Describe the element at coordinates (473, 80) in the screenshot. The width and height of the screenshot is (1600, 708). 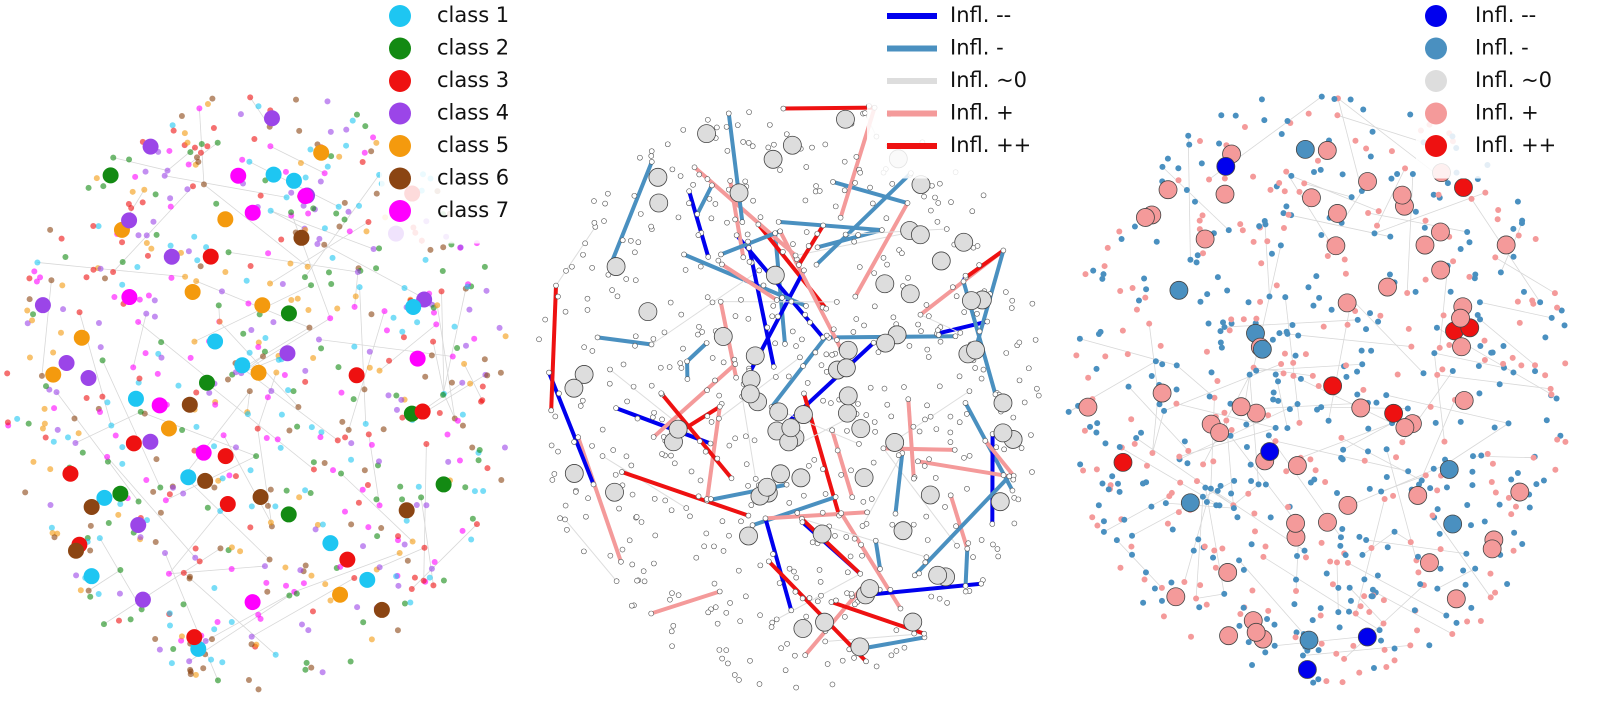
I see `legend-label: class 3` at that location.